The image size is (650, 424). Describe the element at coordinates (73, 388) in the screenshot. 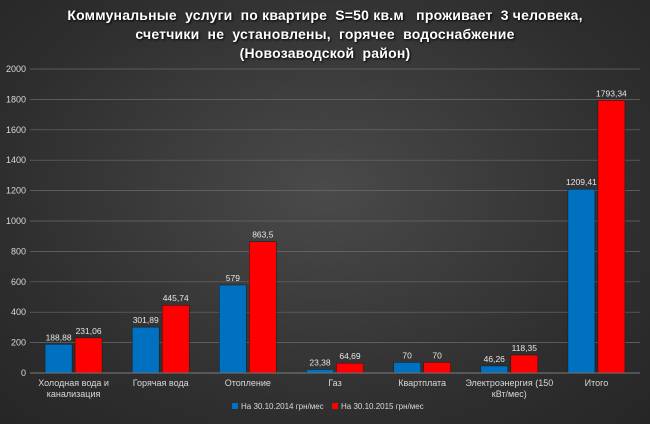

I see `x-tick-label: Холодная вода и канализация` at that location.